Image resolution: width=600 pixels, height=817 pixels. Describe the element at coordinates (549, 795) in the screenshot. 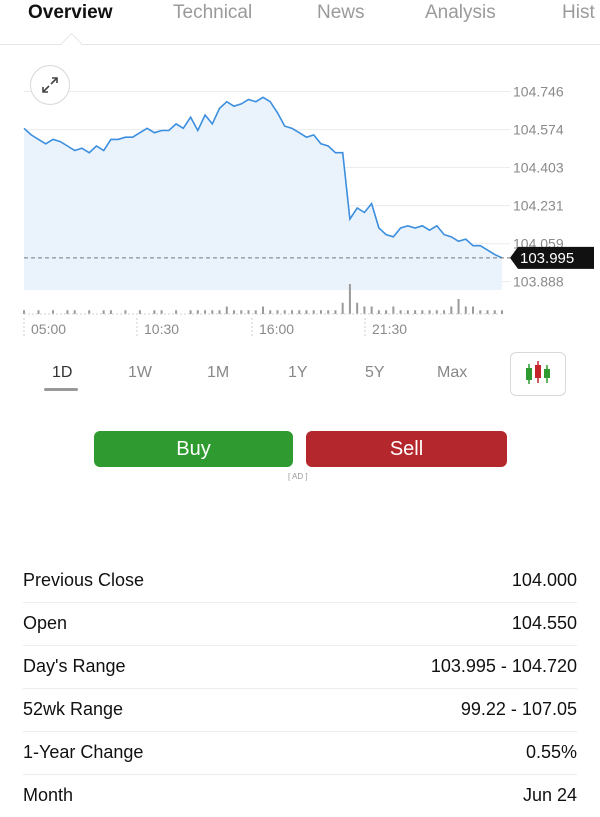

I see `stat-value: Jun 24` at that location.